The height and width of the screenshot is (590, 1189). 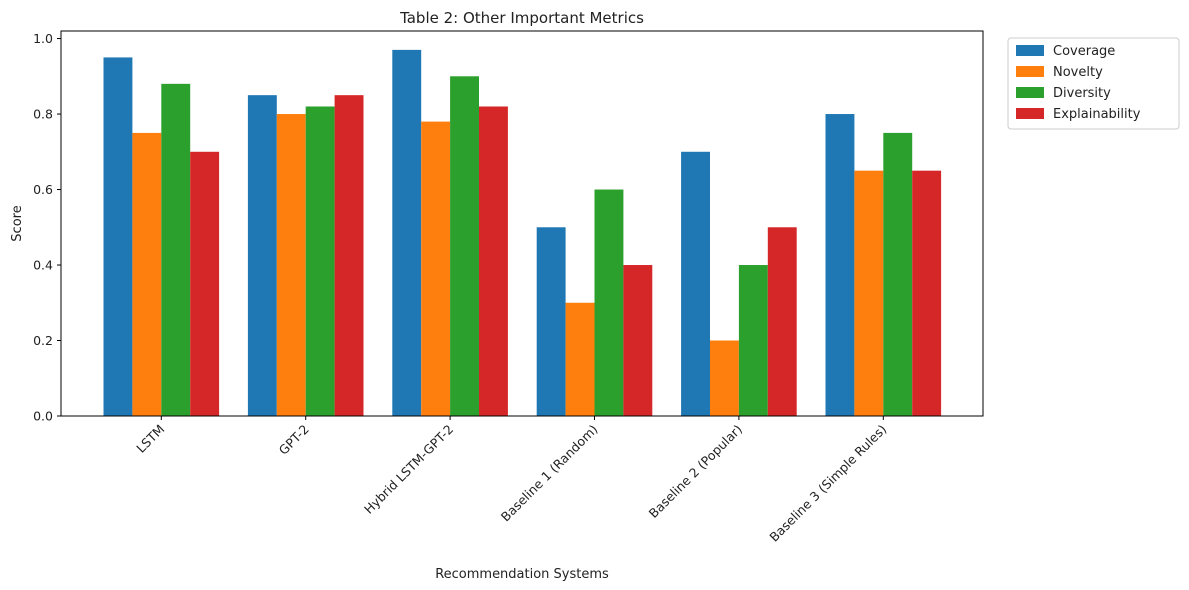 I want to click on y-tick-label: 1.0, so click(x=43, y=38).